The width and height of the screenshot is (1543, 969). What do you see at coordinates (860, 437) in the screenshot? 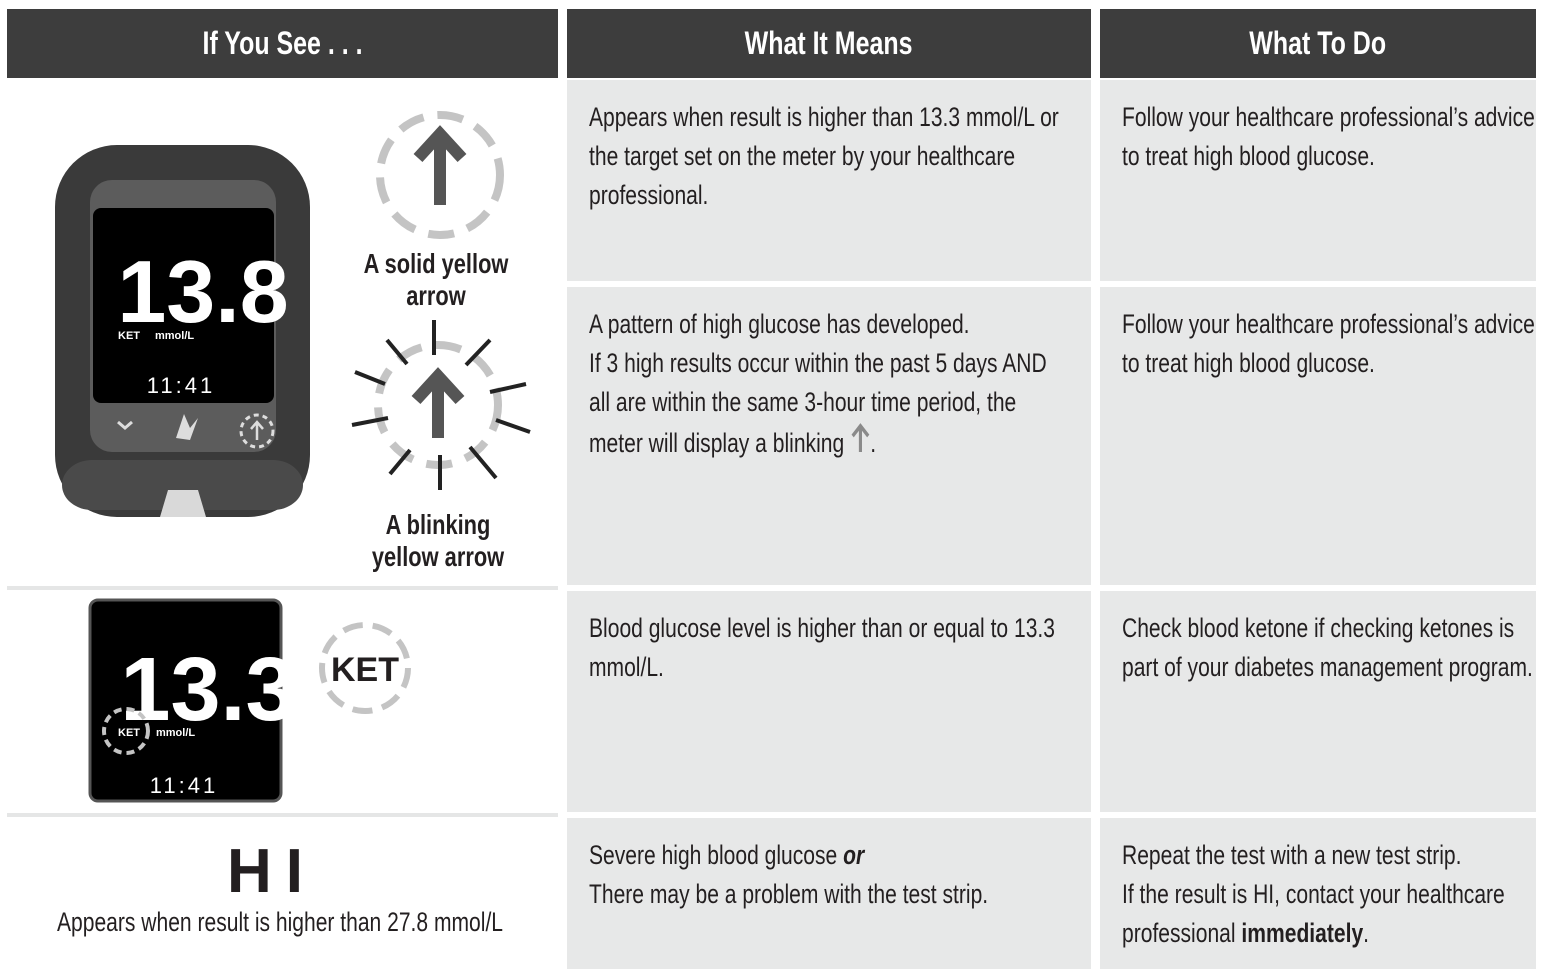
I see `arrow-icon` at bounding box center [860, 437].